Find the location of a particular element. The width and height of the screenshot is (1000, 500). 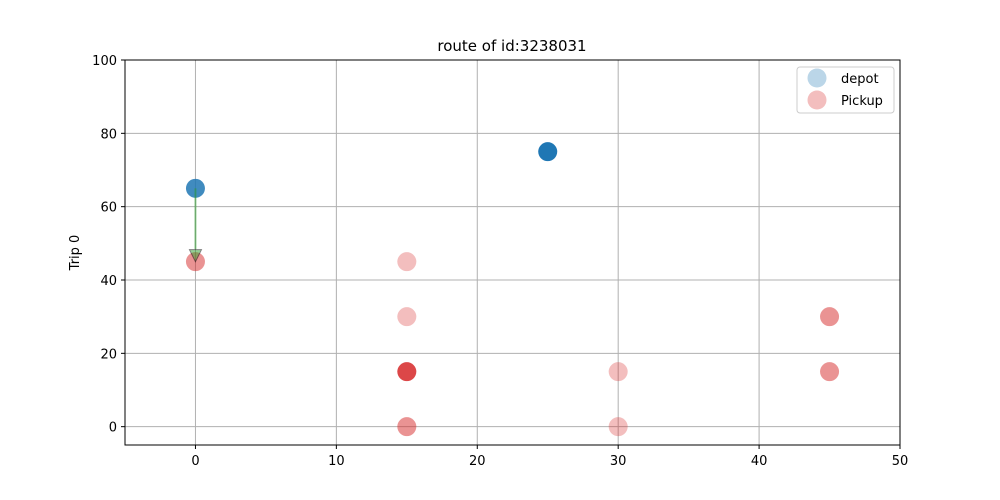

y-tick-label: 0 is located at coordinates (113, 428).